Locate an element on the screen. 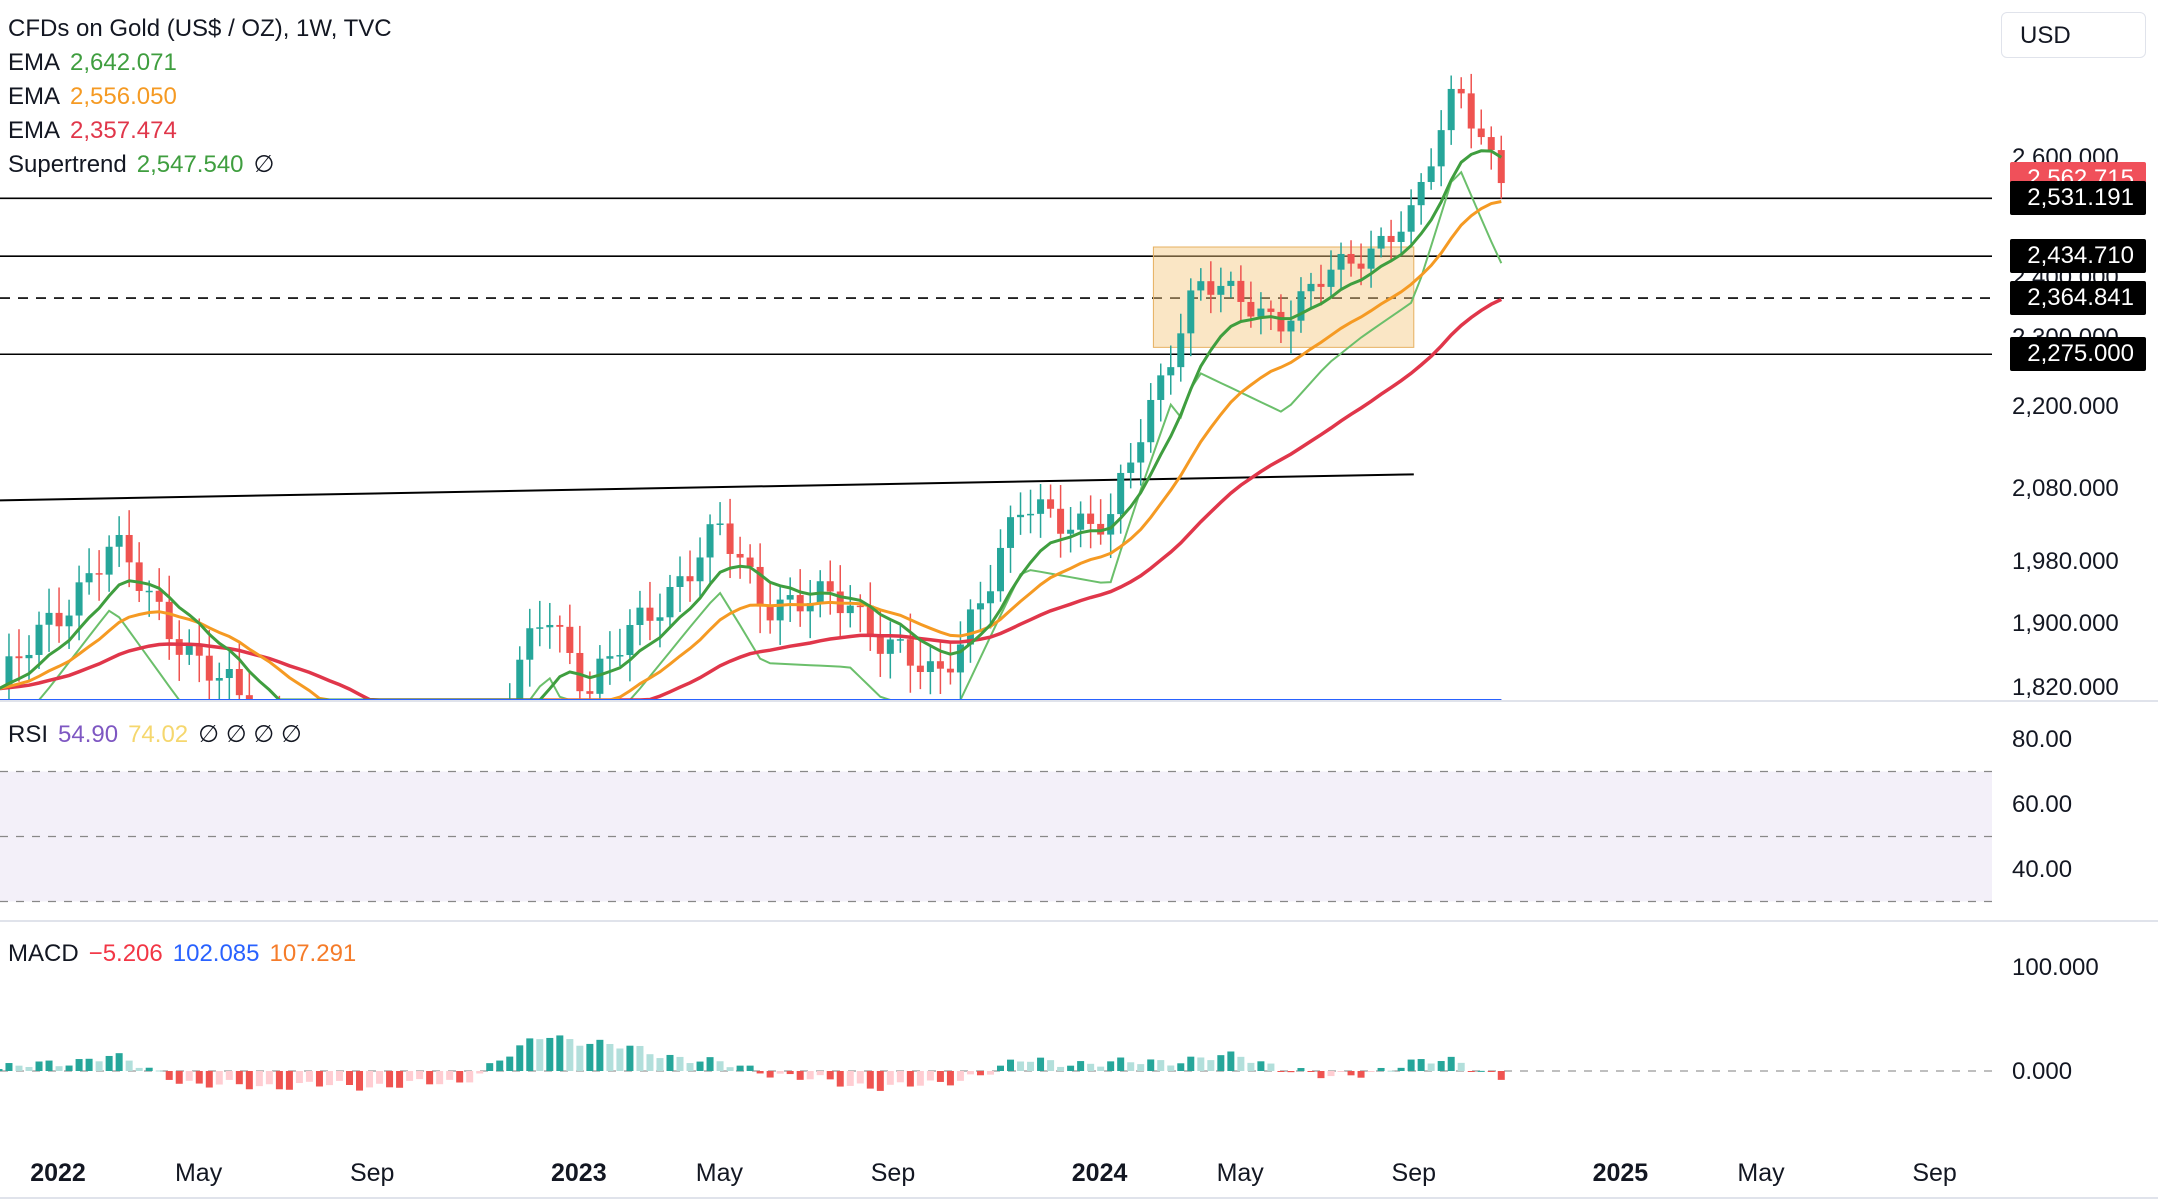 The height and width of the screenshot is (1200, 2158). legend-value: 107.291 is located at coordinates (313, 953).